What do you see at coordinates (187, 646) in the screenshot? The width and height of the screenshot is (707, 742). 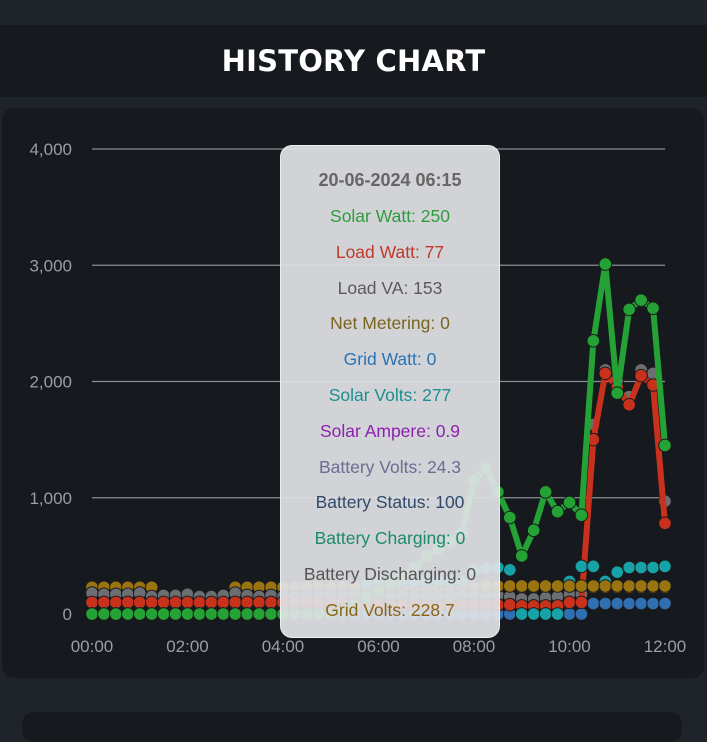 I see `x-tick-label: 02:00` at bounding box center [187, 646].